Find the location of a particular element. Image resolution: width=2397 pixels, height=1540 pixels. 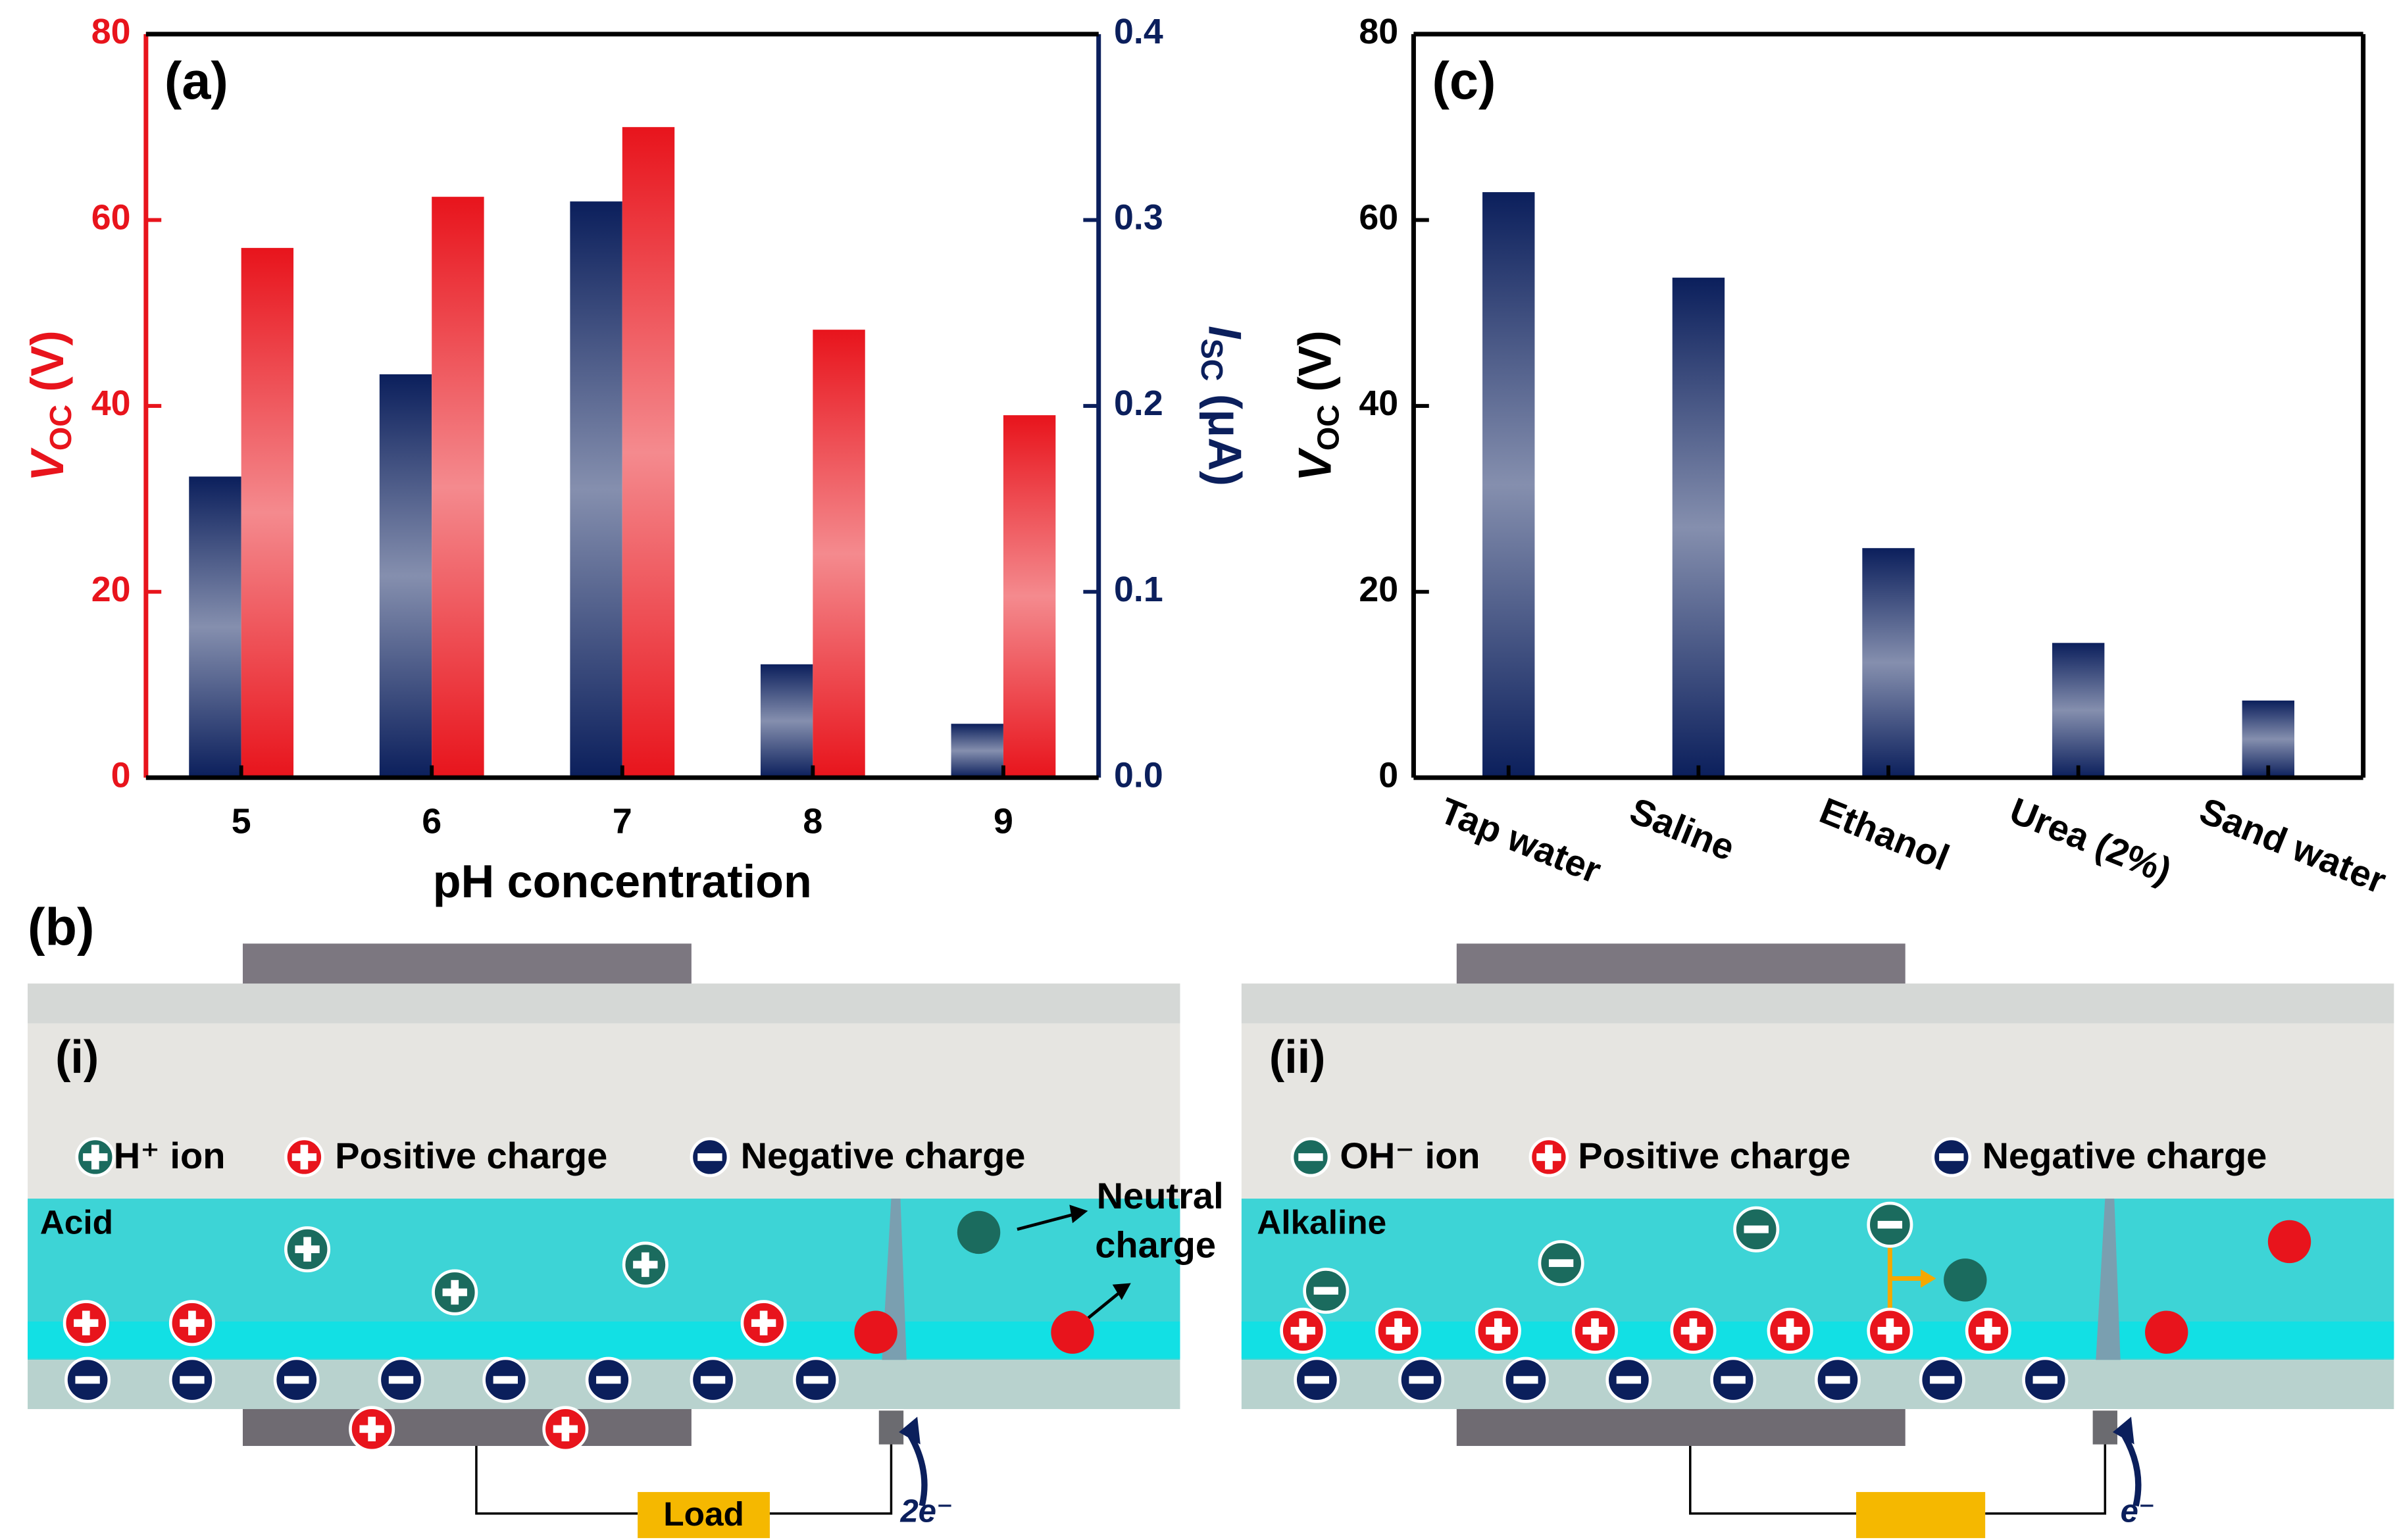

x-tick-label: 8 is located at coordinates (812, 821).